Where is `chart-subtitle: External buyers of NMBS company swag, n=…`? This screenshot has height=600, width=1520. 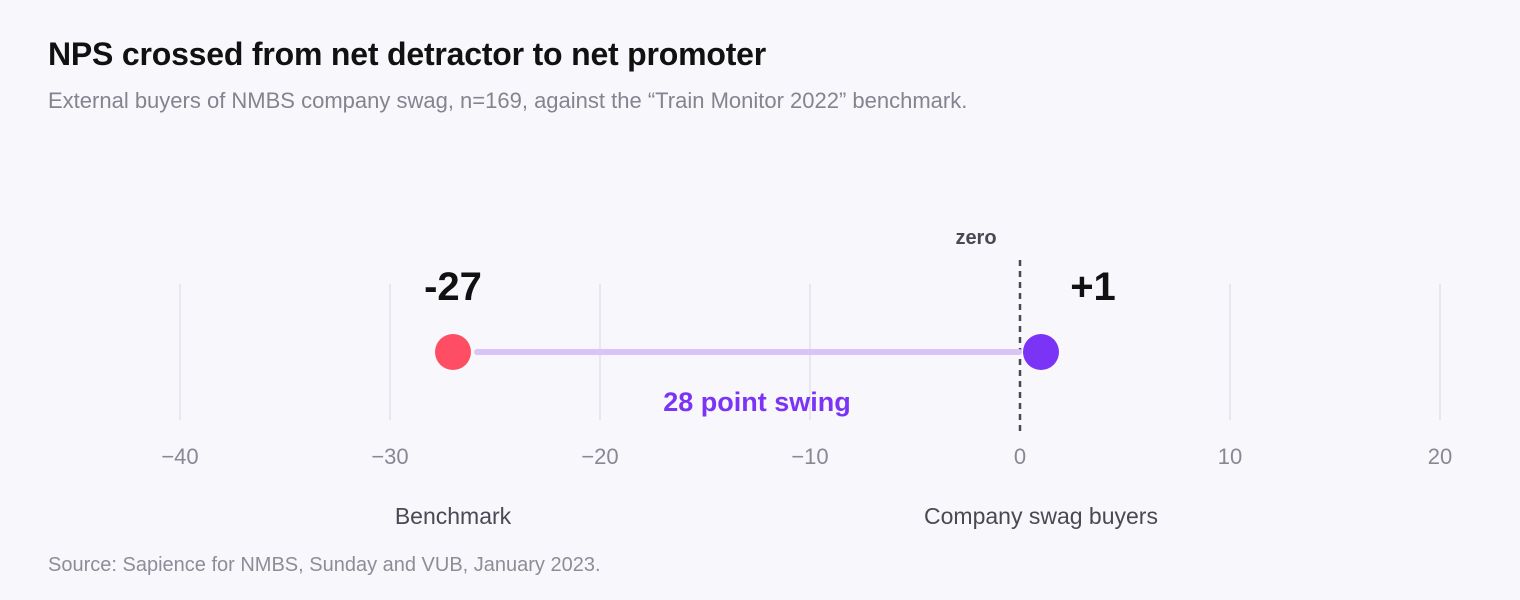
chart-subtitle: External buyers of NMBS company swag, n=… is located at coordinates (508, 100).